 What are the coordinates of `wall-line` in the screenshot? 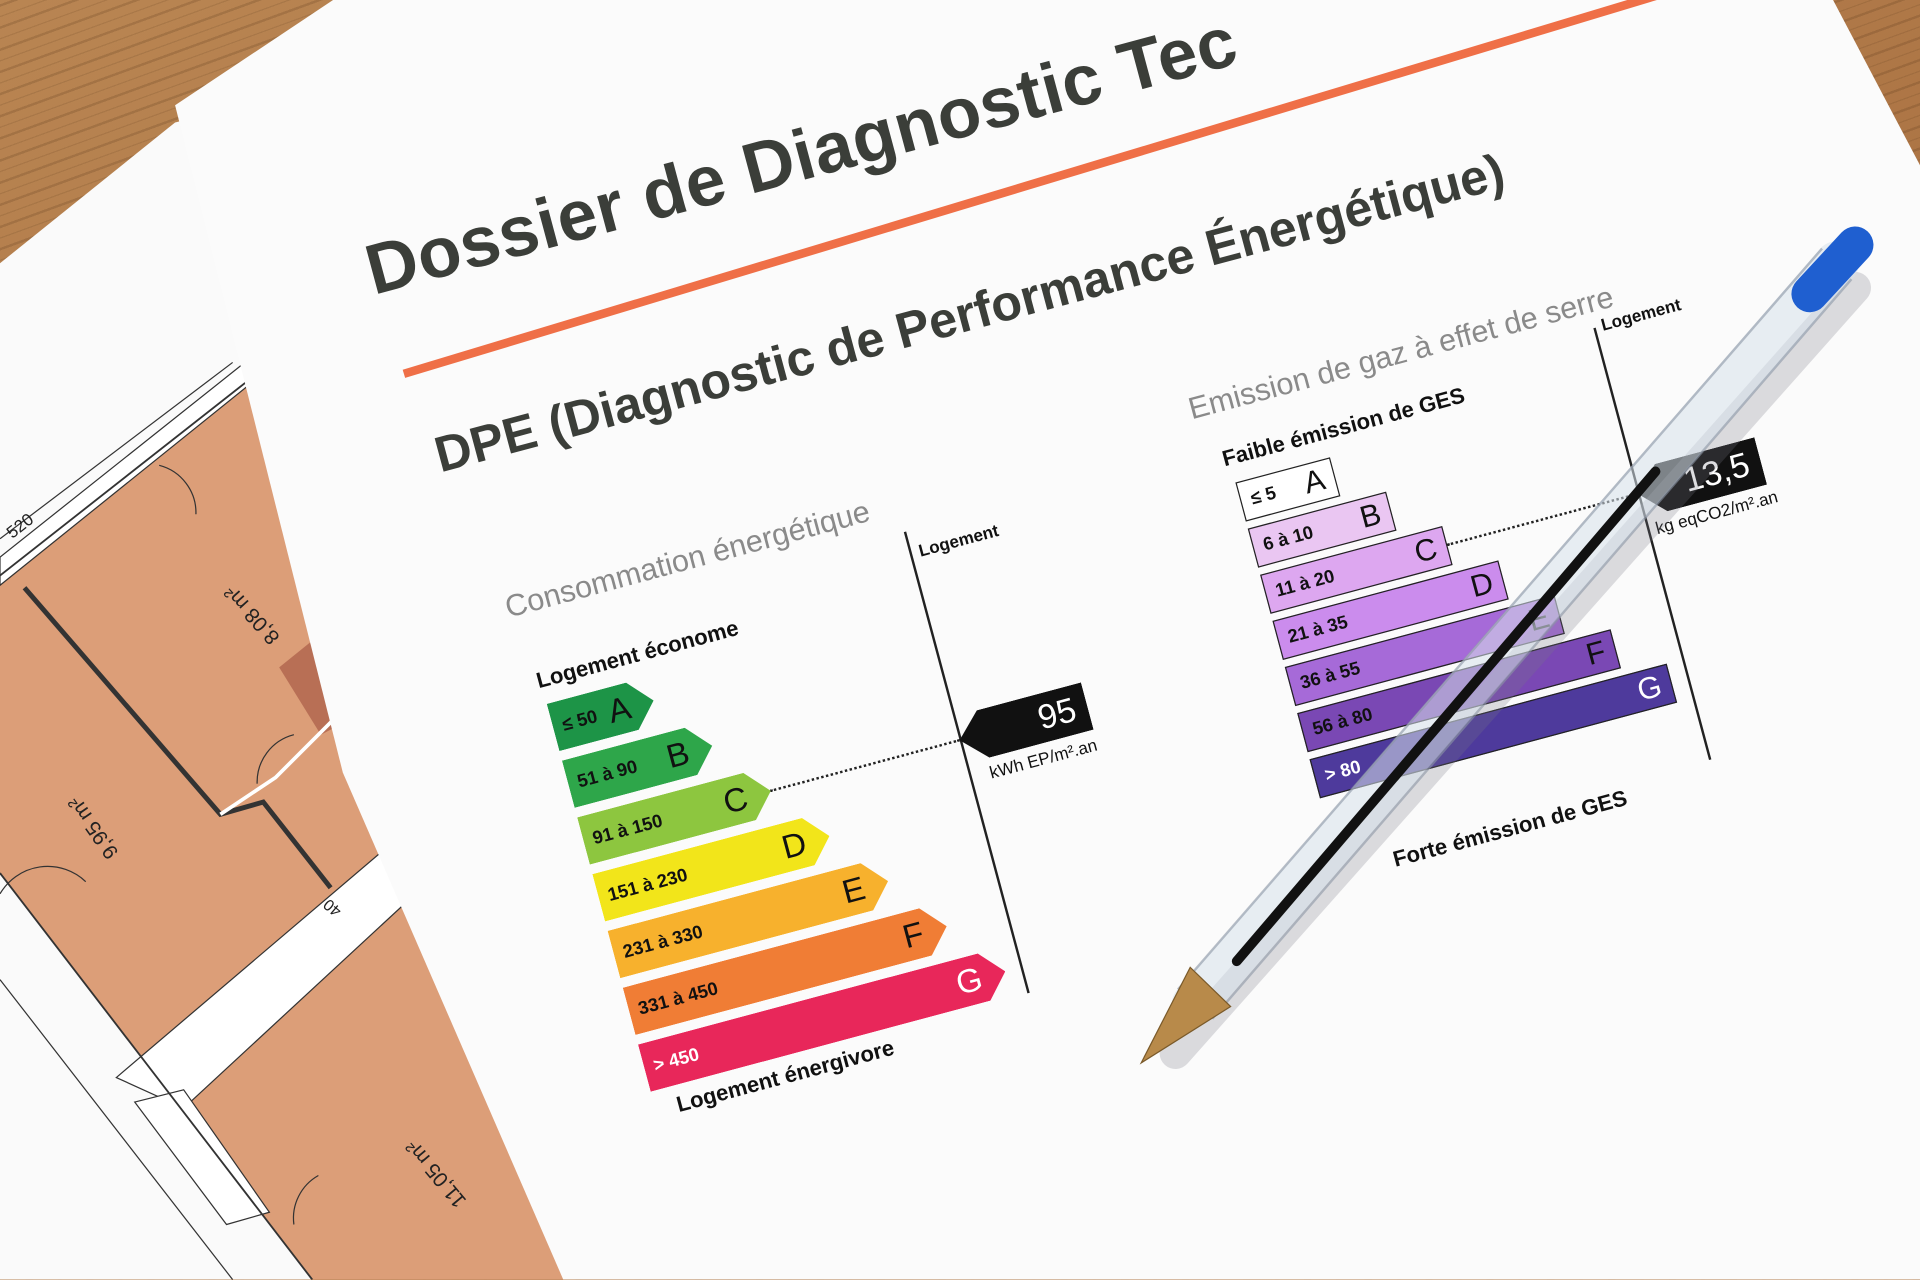 It's located at (129, 474).